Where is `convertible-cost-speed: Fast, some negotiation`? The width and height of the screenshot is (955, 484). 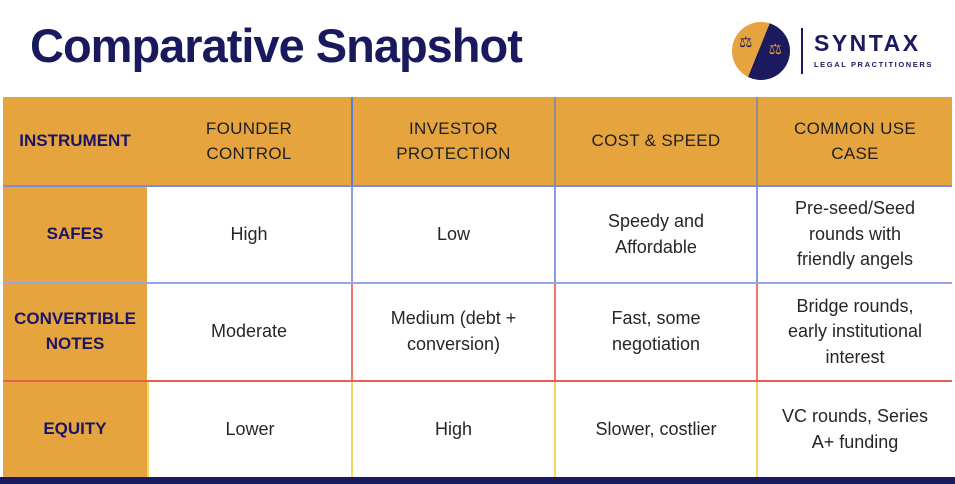
convertible-cost-speed: Fast, some negotiation is located at coordinates (655, 332).